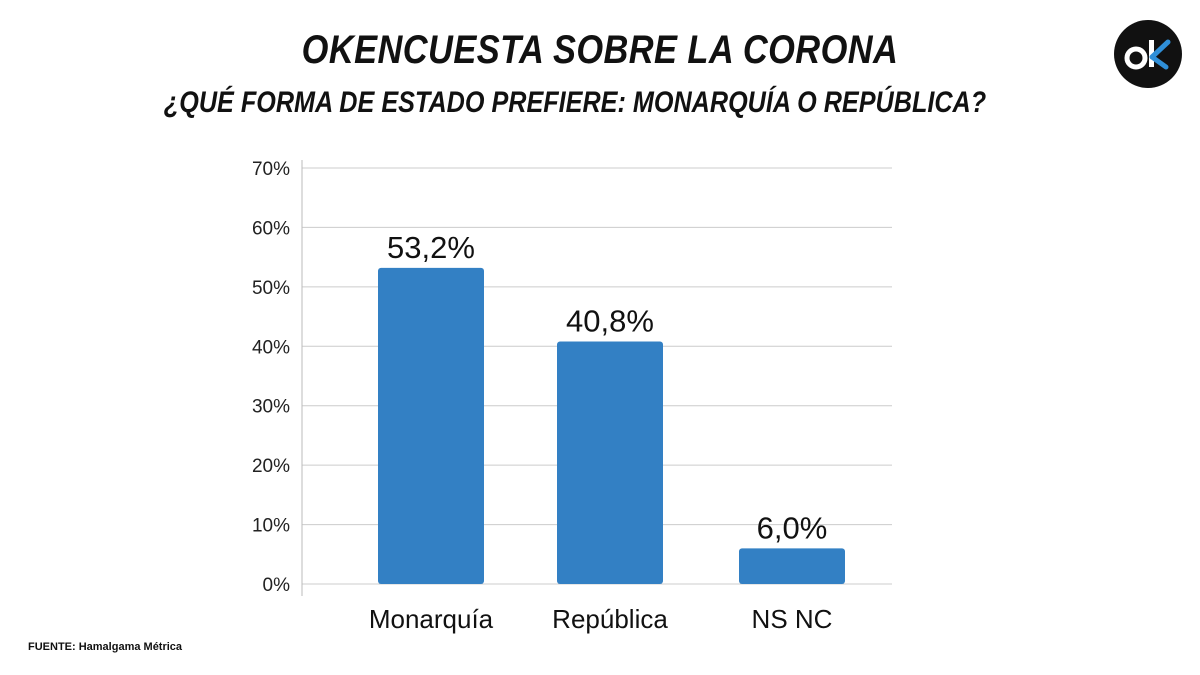 The image size is (1200, 675). I want to click on y-tick-label: 20%, so click(271, 466).